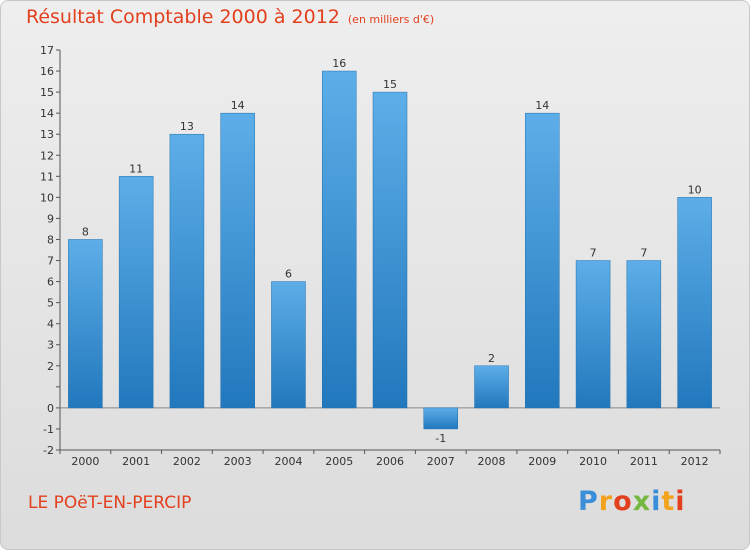 This screenshot has width=750, height=550. Describe the element at coordinates (588, 501) in the screenshot. I see `logo-letter: P` at that location.